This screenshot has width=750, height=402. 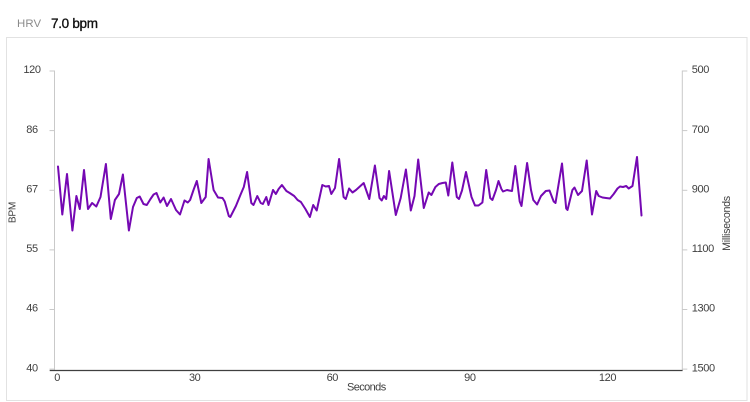 What do you see at coordinates (470, 378) in the screenshot?
I see `svg-text: 90` at bounding box center [470, 378].